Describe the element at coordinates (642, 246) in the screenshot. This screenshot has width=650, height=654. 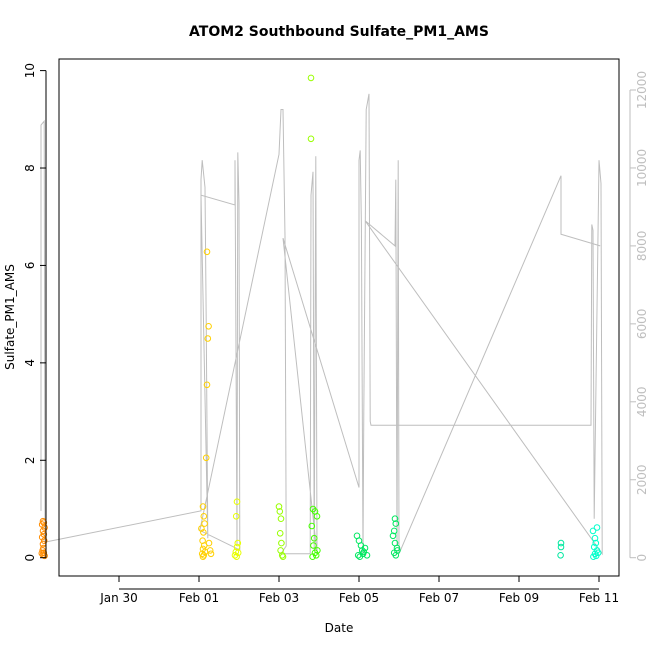
I see `y2-tick-label: 8000` at that location.